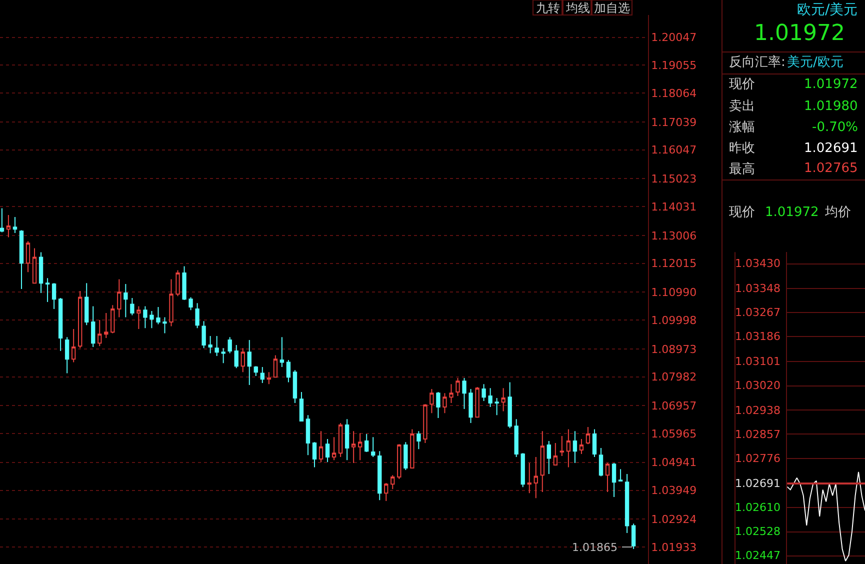 The image size is (865, 564). Describe the element at coordinates (757, 507) in the screenshot. I see `y-tick-label: 1.02610` at that location.